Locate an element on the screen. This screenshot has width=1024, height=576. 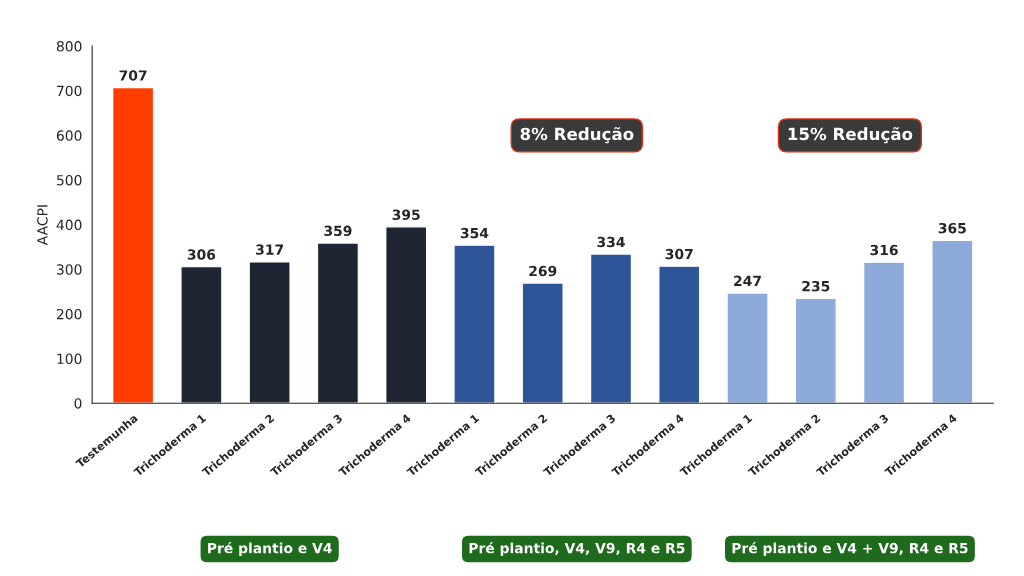
data-label: 235 is located at coordinates (816, 286).